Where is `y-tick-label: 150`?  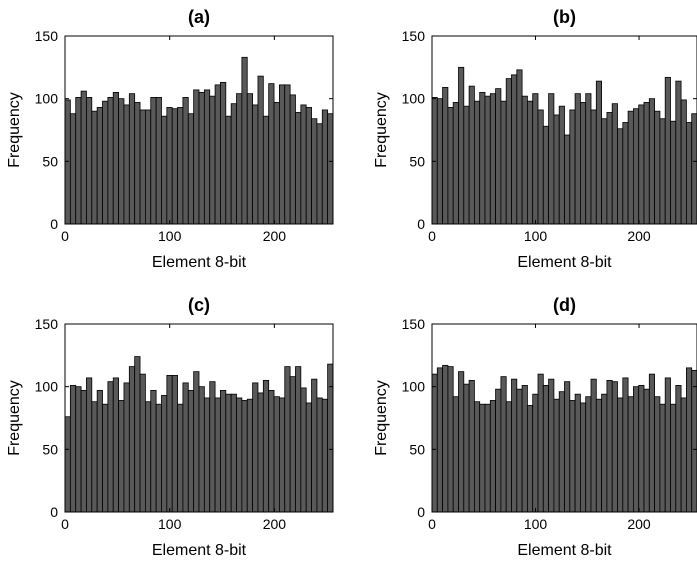
y-tick-label: 150 is located at coordinates (414, 36).